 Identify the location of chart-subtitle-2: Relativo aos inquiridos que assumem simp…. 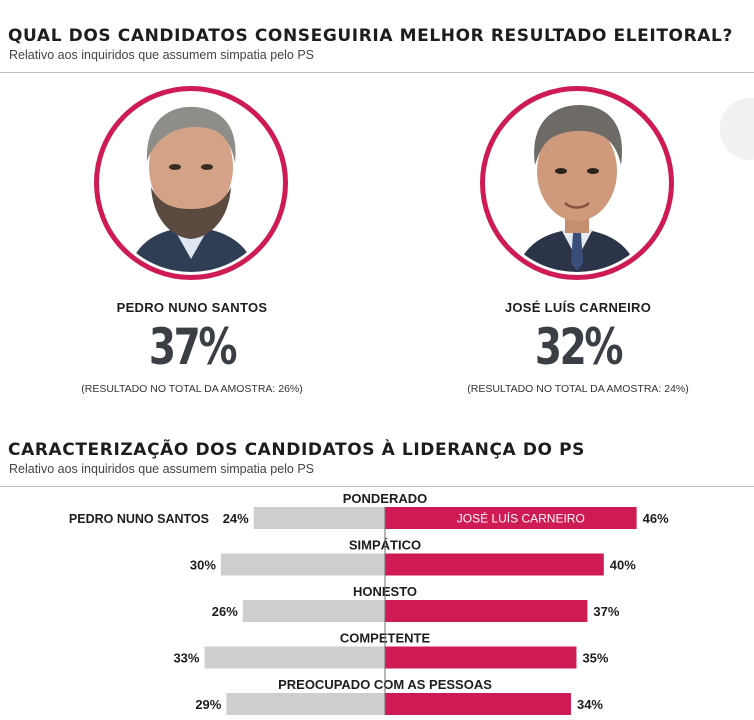
(162, 469).